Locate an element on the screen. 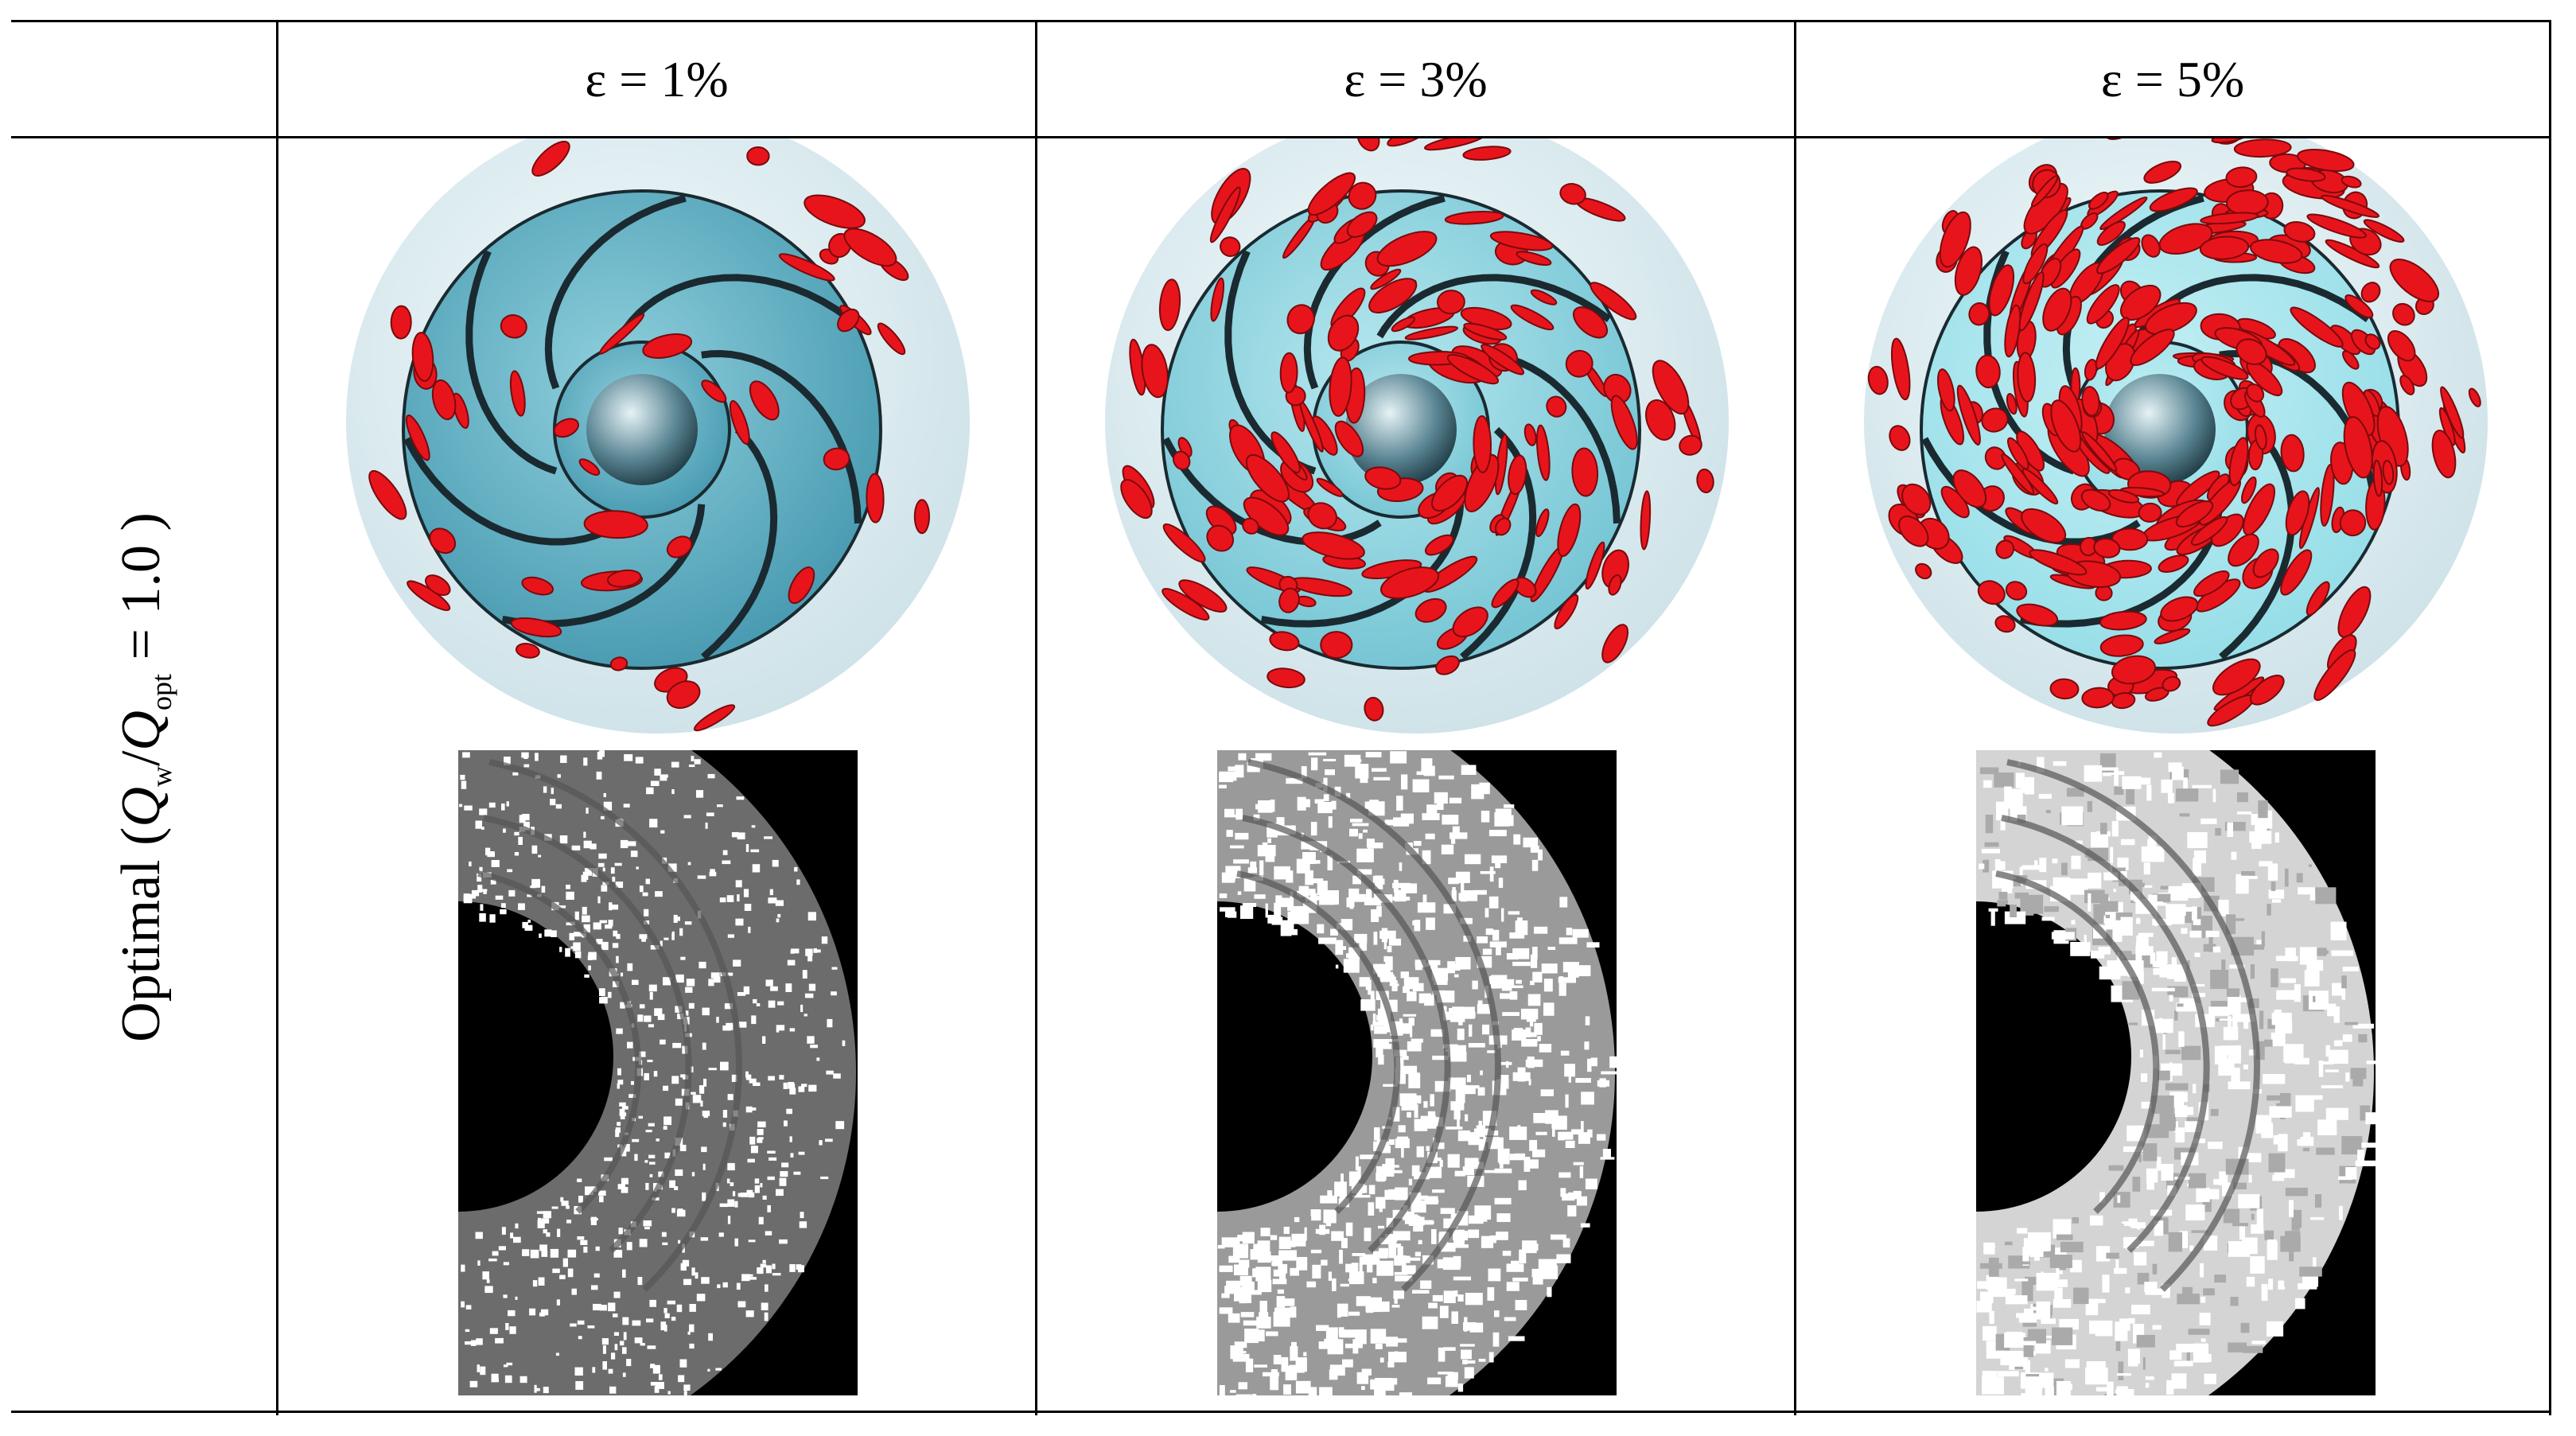  experiment-photo is located at coordinates (1417, 1072).